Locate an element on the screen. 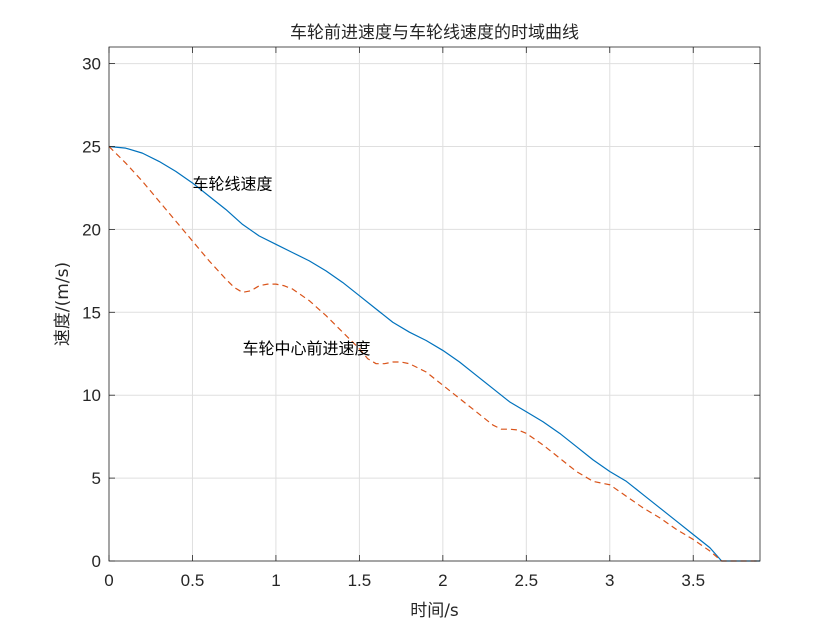 The height and width of the screenshot is (630, 840). x-tick-label: 2.5 is located at coordinates (526, 580).